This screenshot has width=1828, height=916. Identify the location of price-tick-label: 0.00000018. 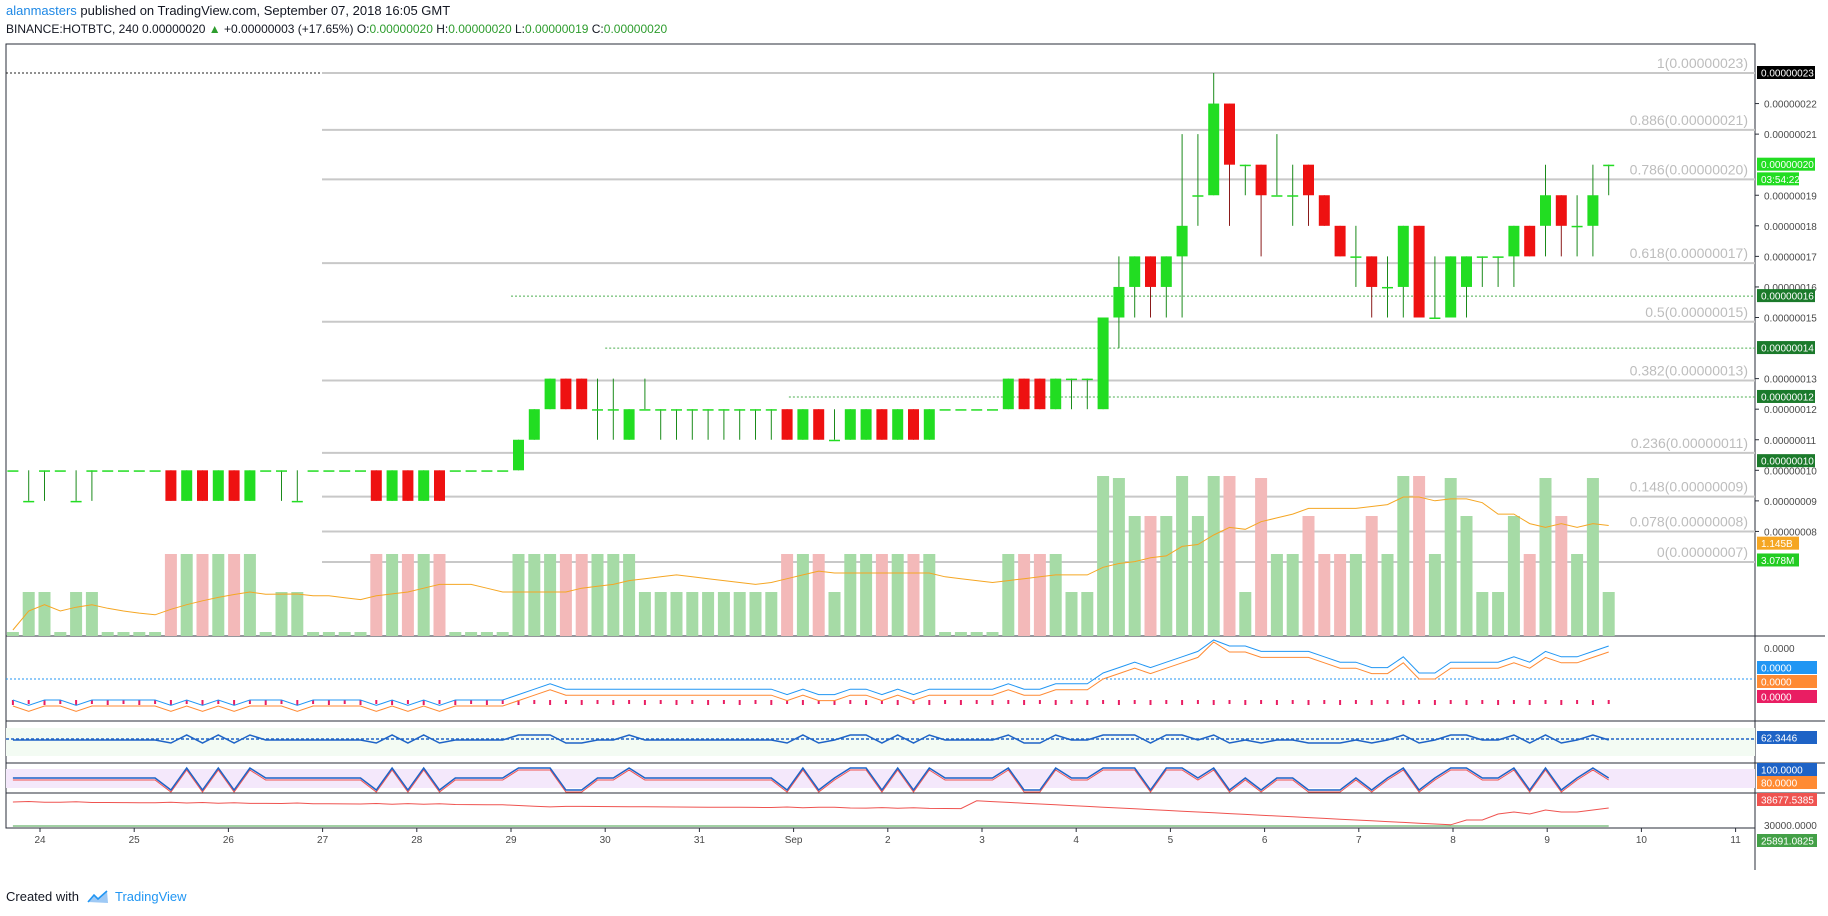
(1790, 227).